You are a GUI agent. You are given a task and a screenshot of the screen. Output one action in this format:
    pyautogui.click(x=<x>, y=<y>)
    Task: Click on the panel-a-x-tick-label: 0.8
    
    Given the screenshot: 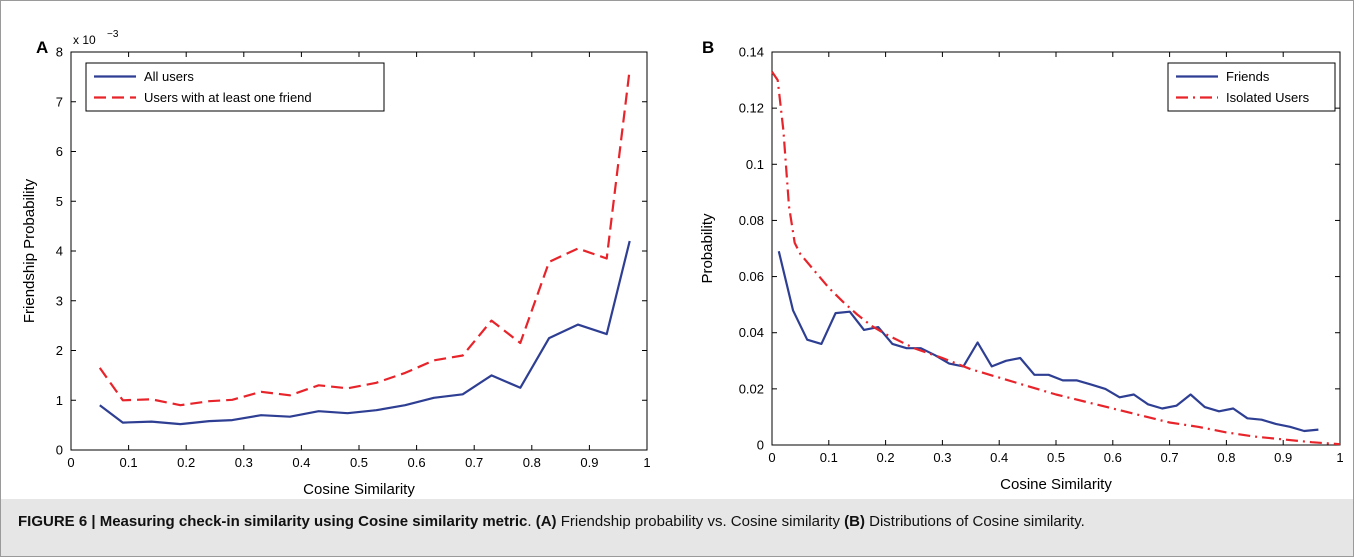 What is the action you would take?
    pyautogui.click(x=532, y=462)
    